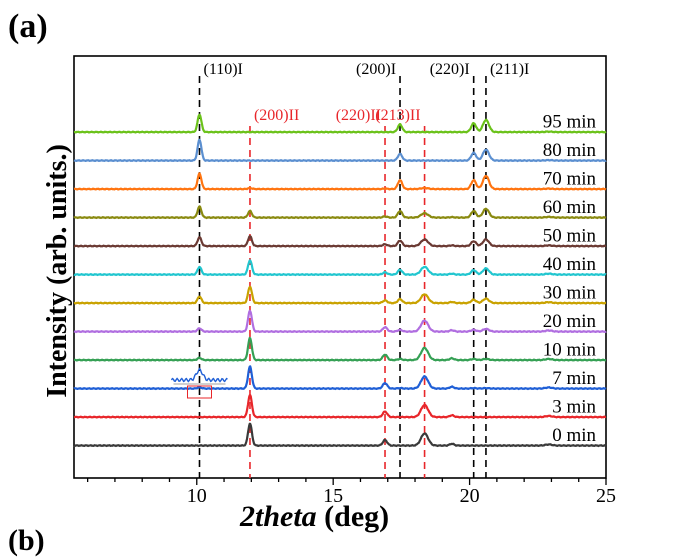 Image resolution: width=699 pixels, height=558 pixels. What do you see at coordinates (199, 375) in the screenshot?
I see `inset-series-line` at bounding box center [199, 375].